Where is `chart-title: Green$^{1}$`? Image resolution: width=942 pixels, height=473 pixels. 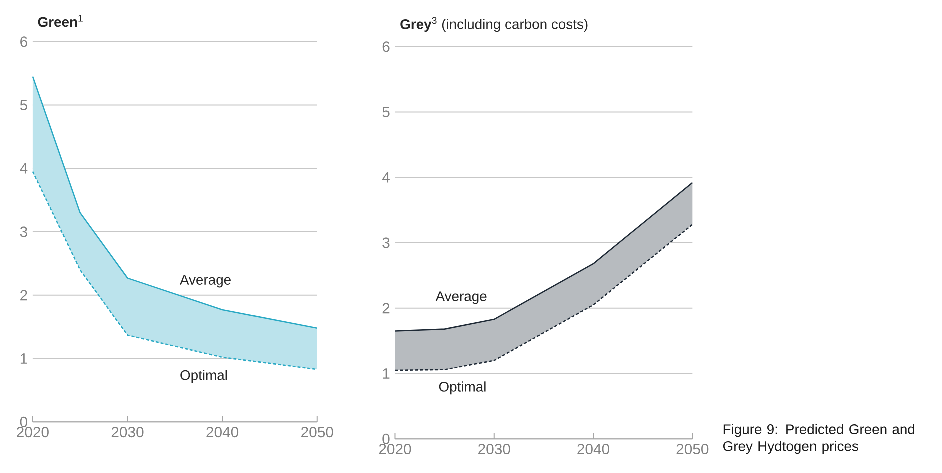
chart-title: Green$^{1}$ is located at coordinates (60, 21).